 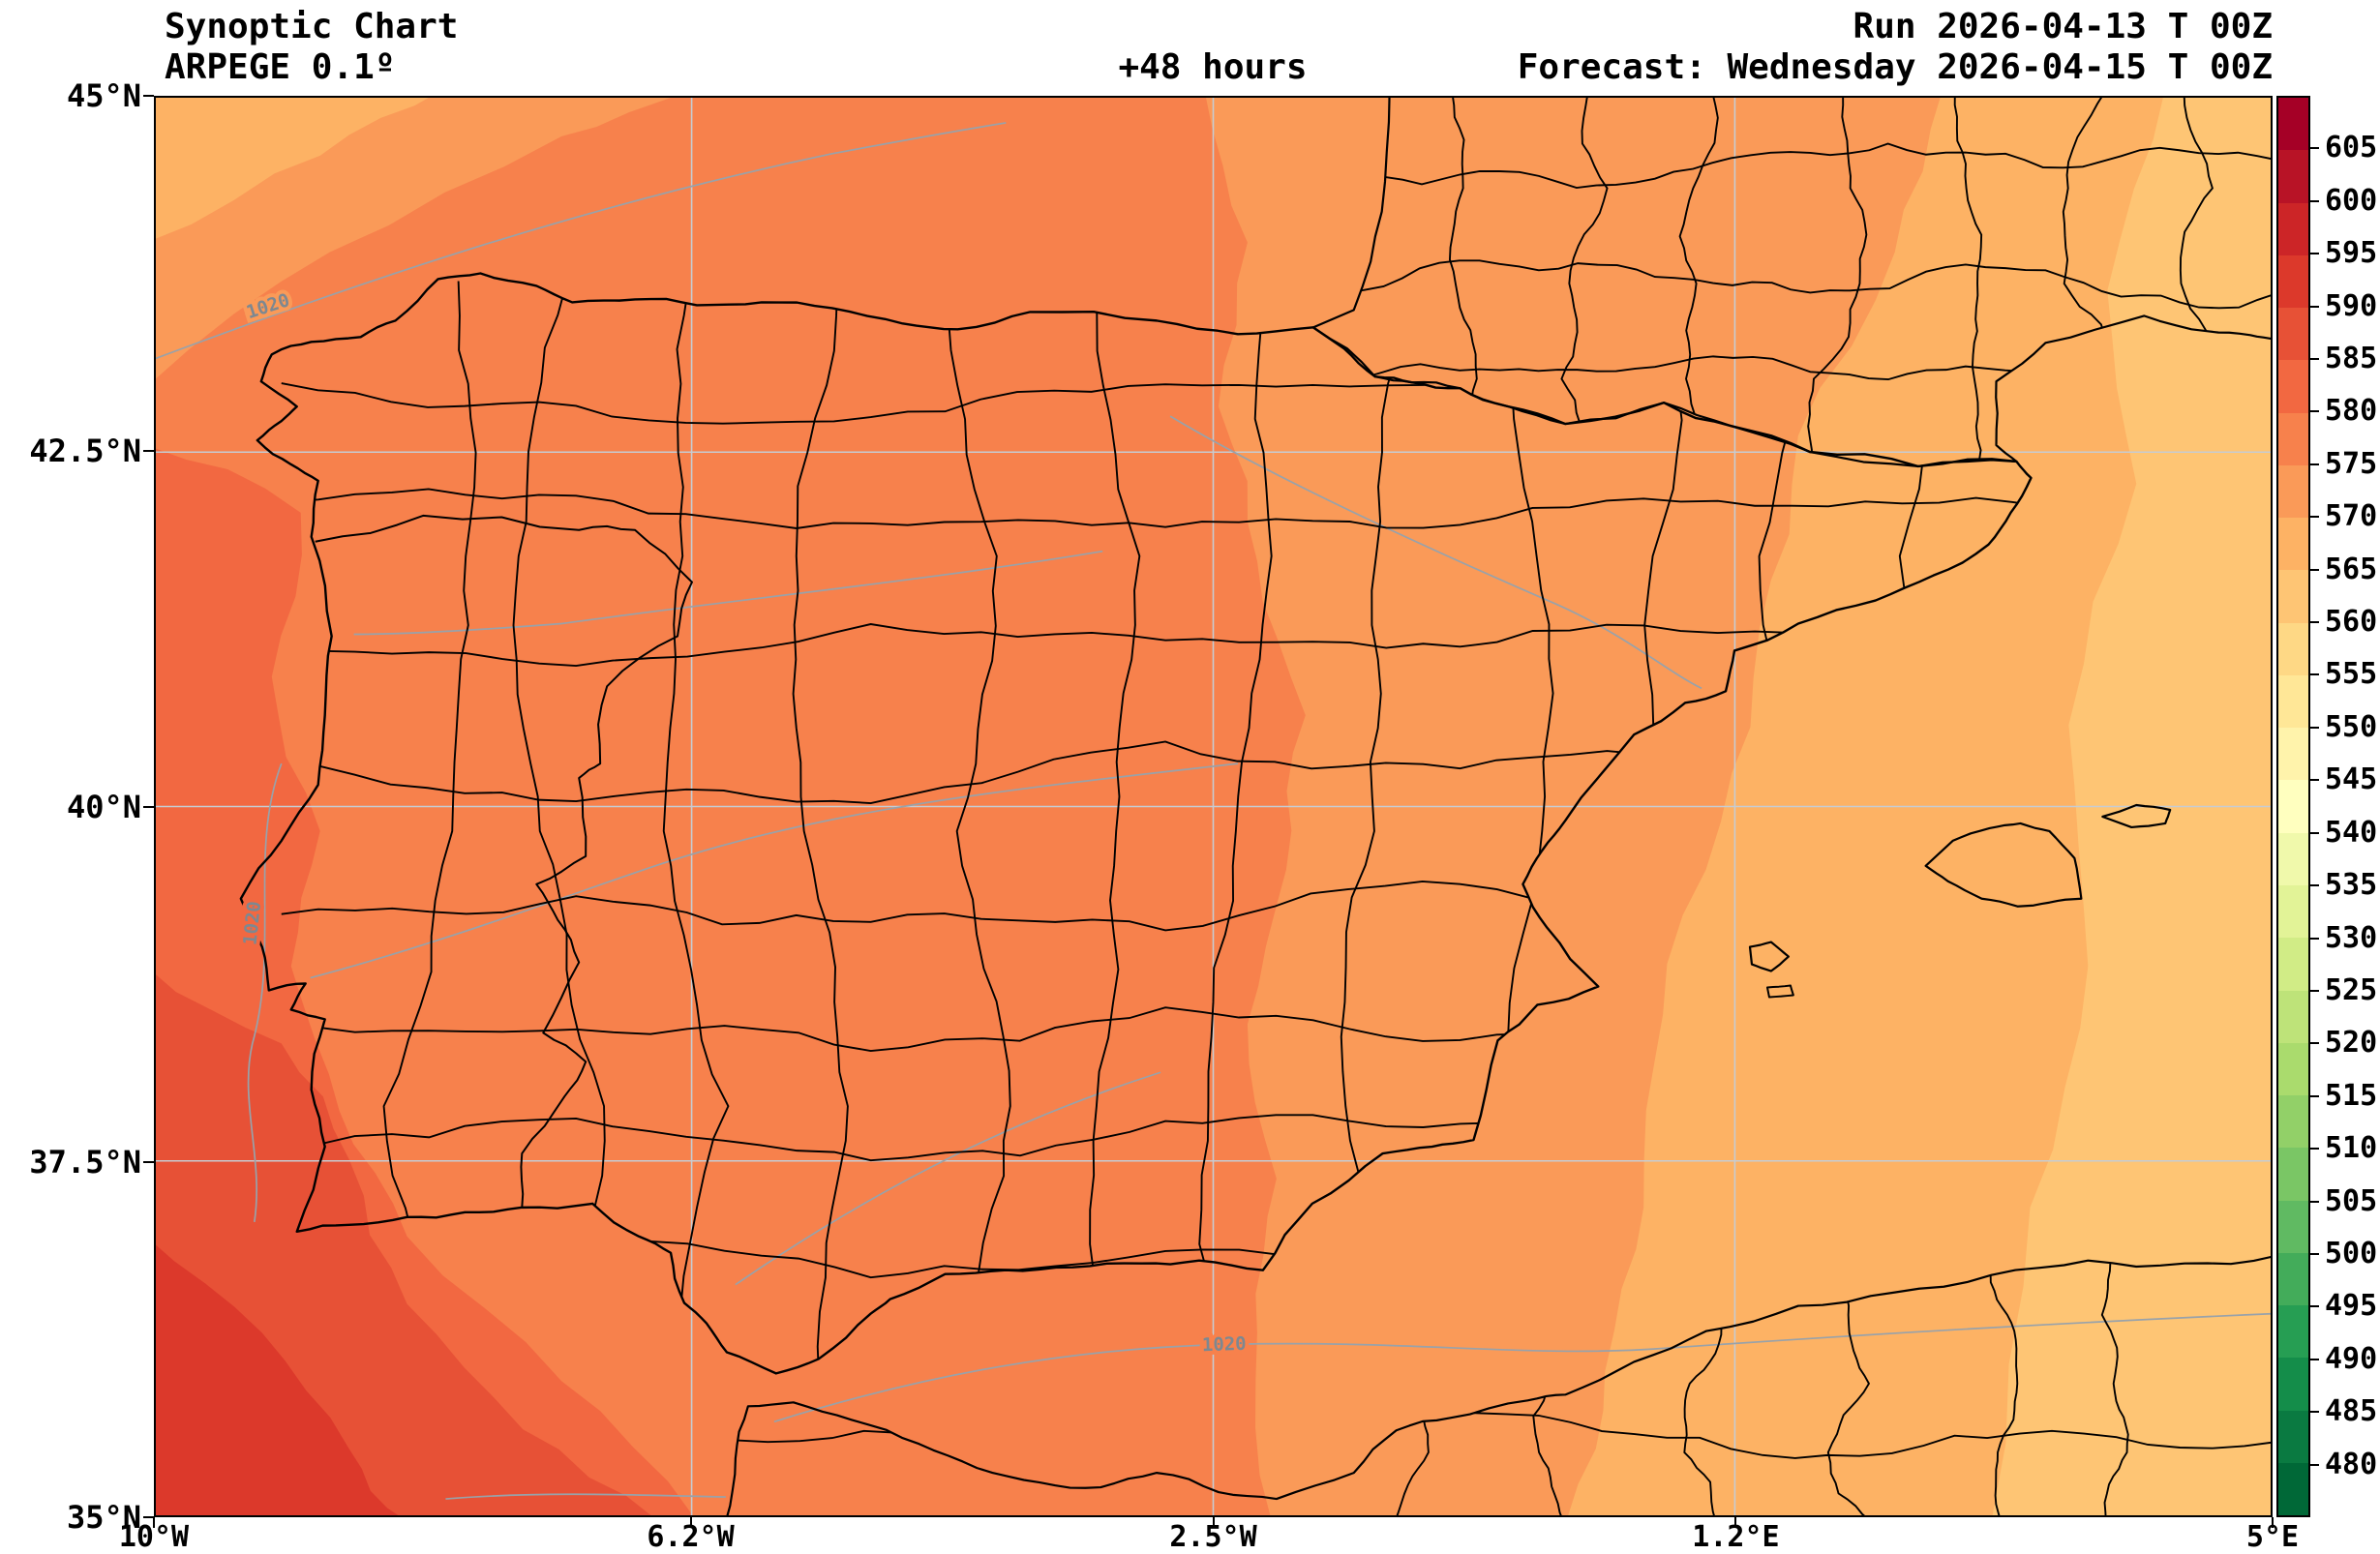 I want to click on colorbar-tick-label: 515, so click(x=2351, y=1095).